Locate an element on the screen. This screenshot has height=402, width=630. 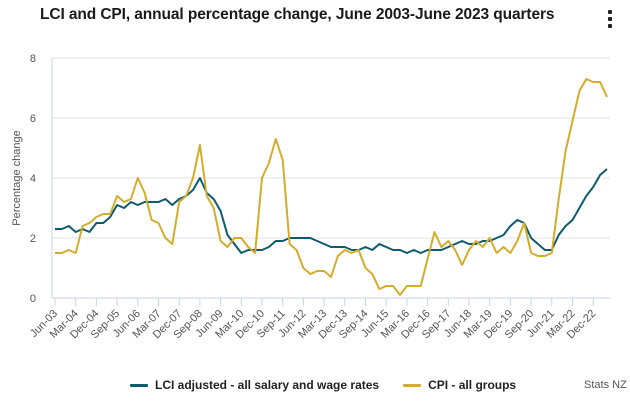
y-tick-label: 4 is located at coordinates (33, 179).